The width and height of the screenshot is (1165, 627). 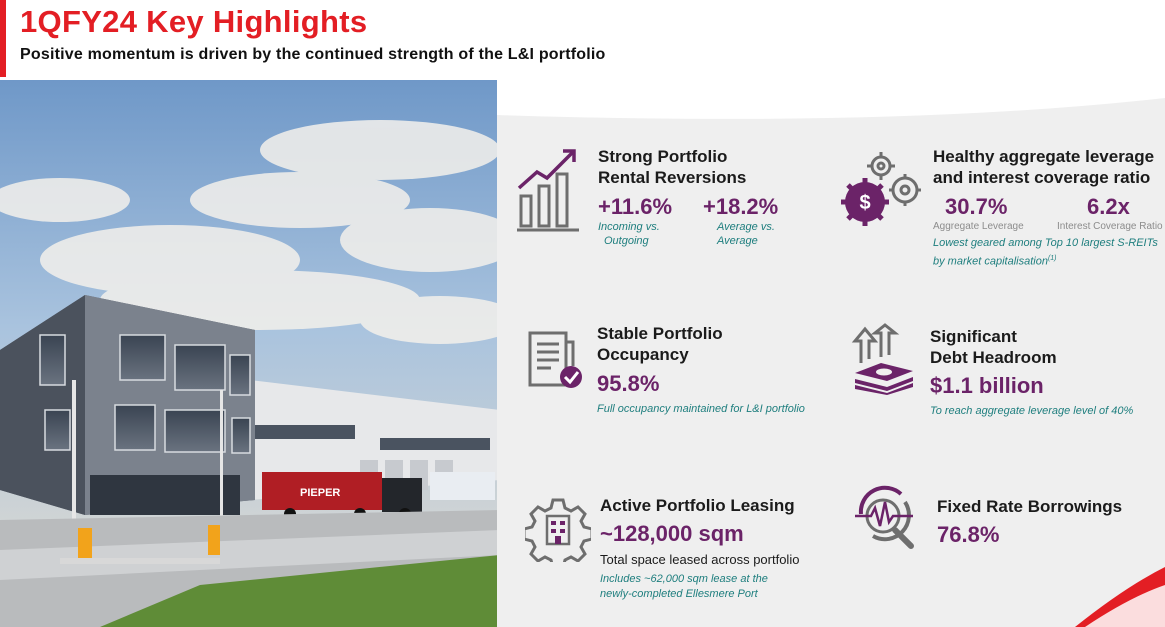 What do you see at coordinates (1110, 226) in the screenshot?
I see `interest-coverage-label: Interest Coverage Ratio` at bounding box center [1110, 226].